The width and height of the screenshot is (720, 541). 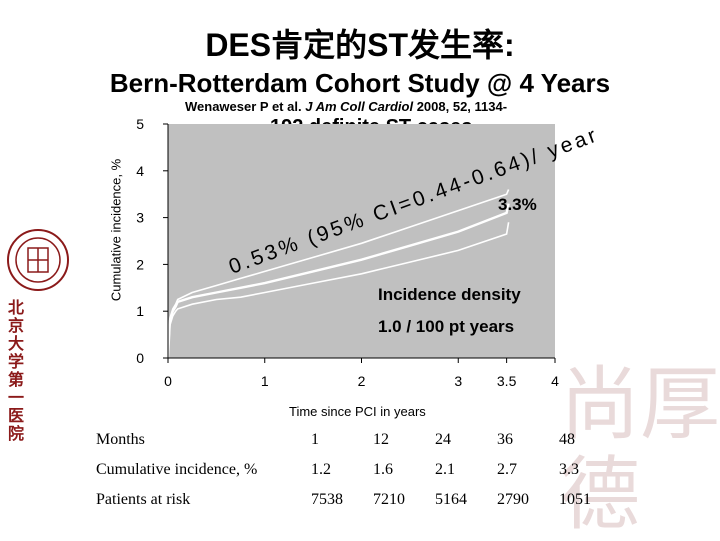 What do you see at coordinates (140, 218) in the screenshot?
I see `y-tick-label: 3` at bounding box center [140, 218].